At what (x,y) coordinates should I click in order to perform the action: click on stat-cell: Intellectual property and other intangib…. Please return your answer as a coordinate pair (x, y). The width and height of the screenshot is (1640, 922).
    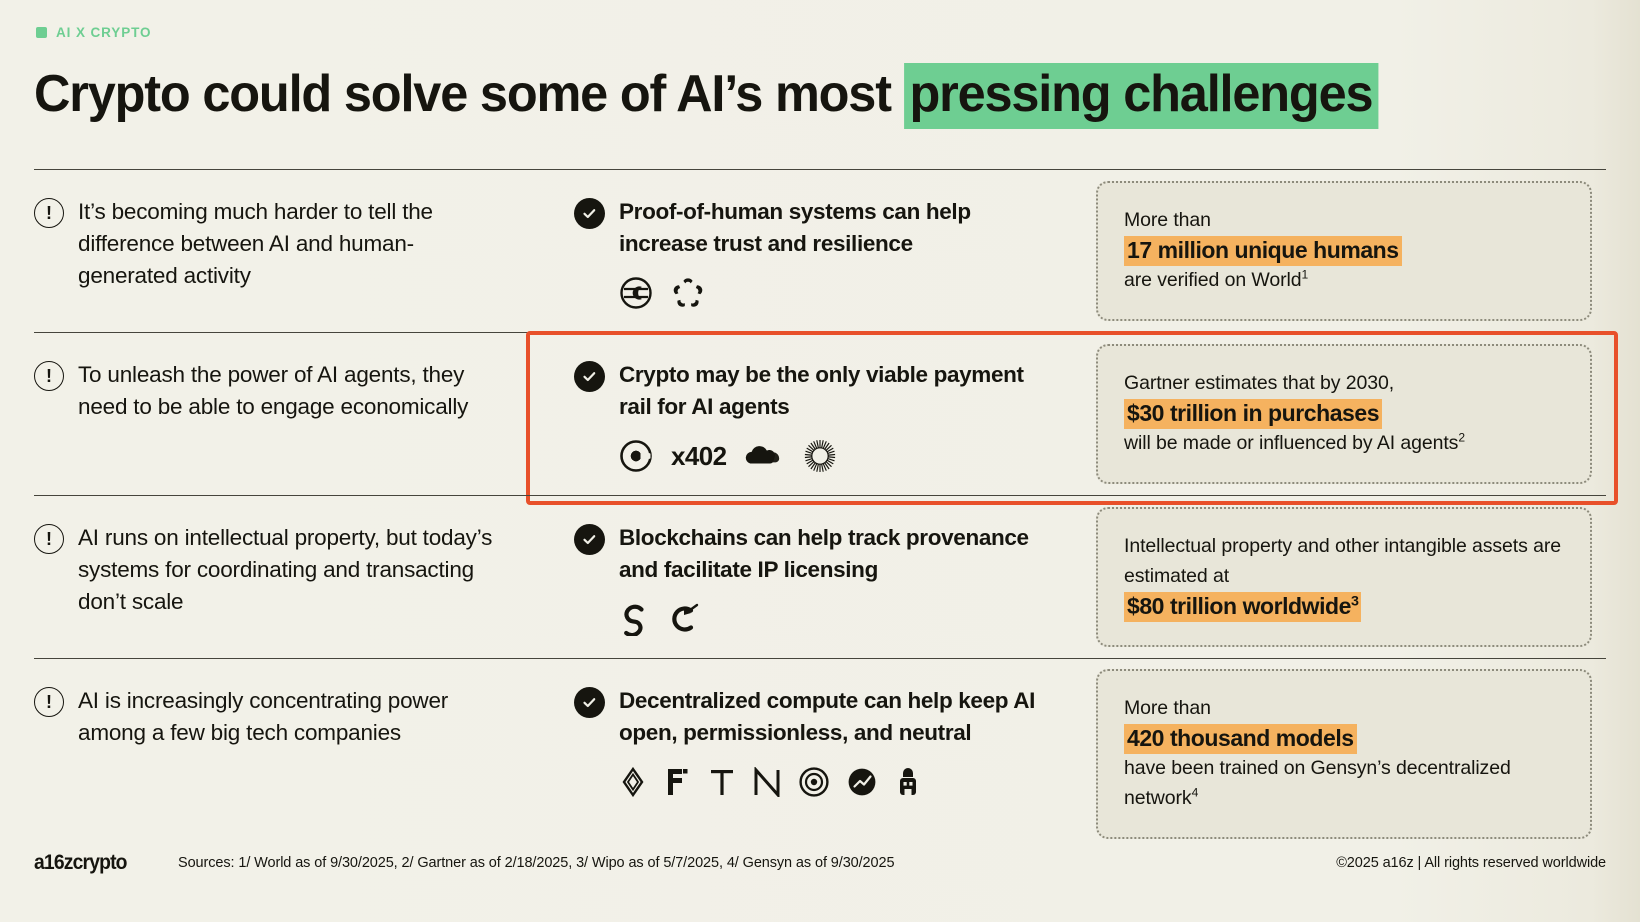
    Looking at the image, I should click on (1344, 577).